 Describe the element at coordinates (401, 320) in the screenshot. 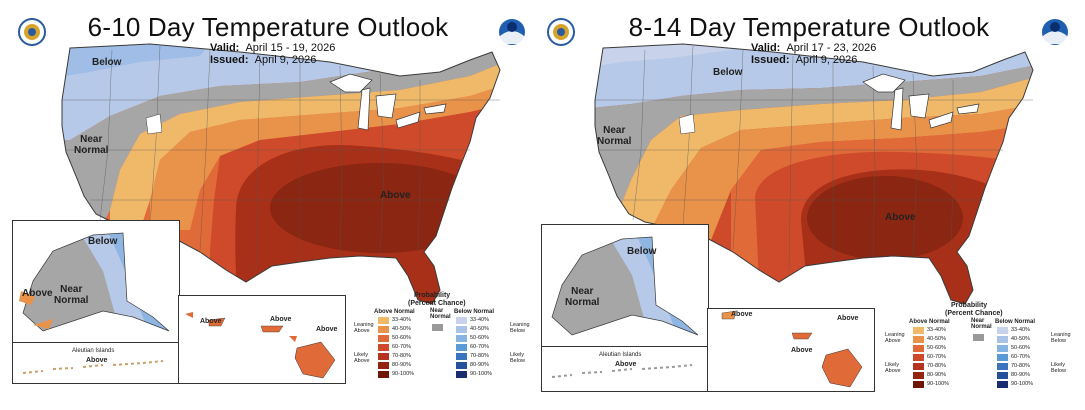

I see `legend-range-above-0: 33-40%` at that location.